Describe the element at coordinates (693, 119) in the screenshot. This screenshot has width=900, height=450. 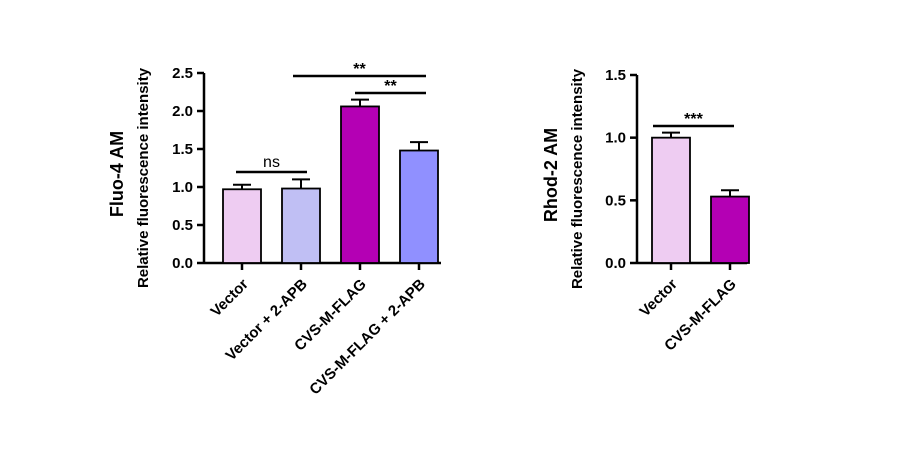
I see `significance-label: ***` at that location.